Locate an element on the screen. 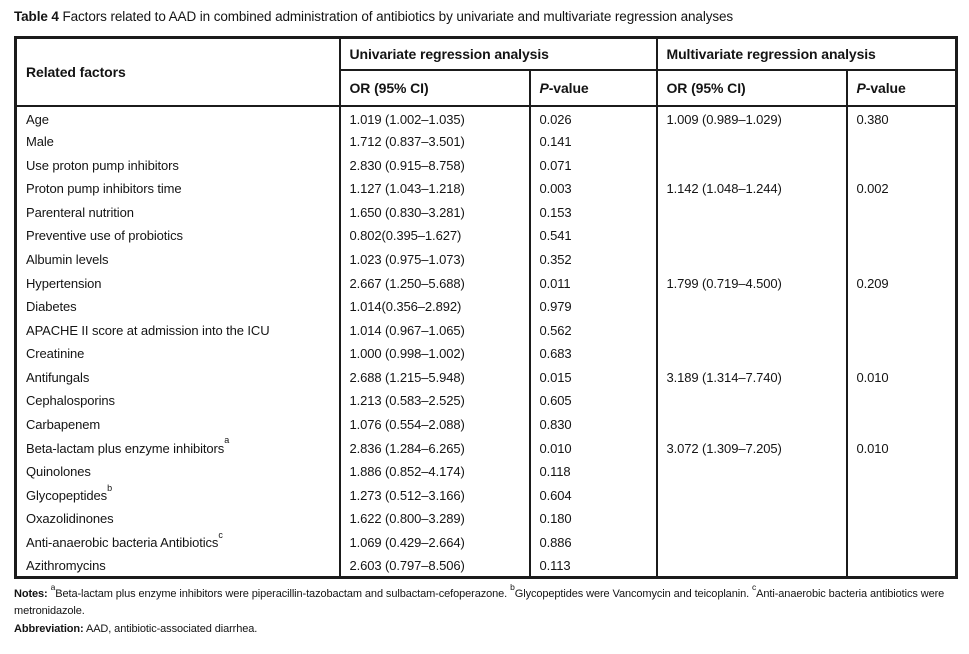 The image size is (969, 654). univariate-or-cell: 2.603 (0.797–8.506) is located at coordinates (434, 566).